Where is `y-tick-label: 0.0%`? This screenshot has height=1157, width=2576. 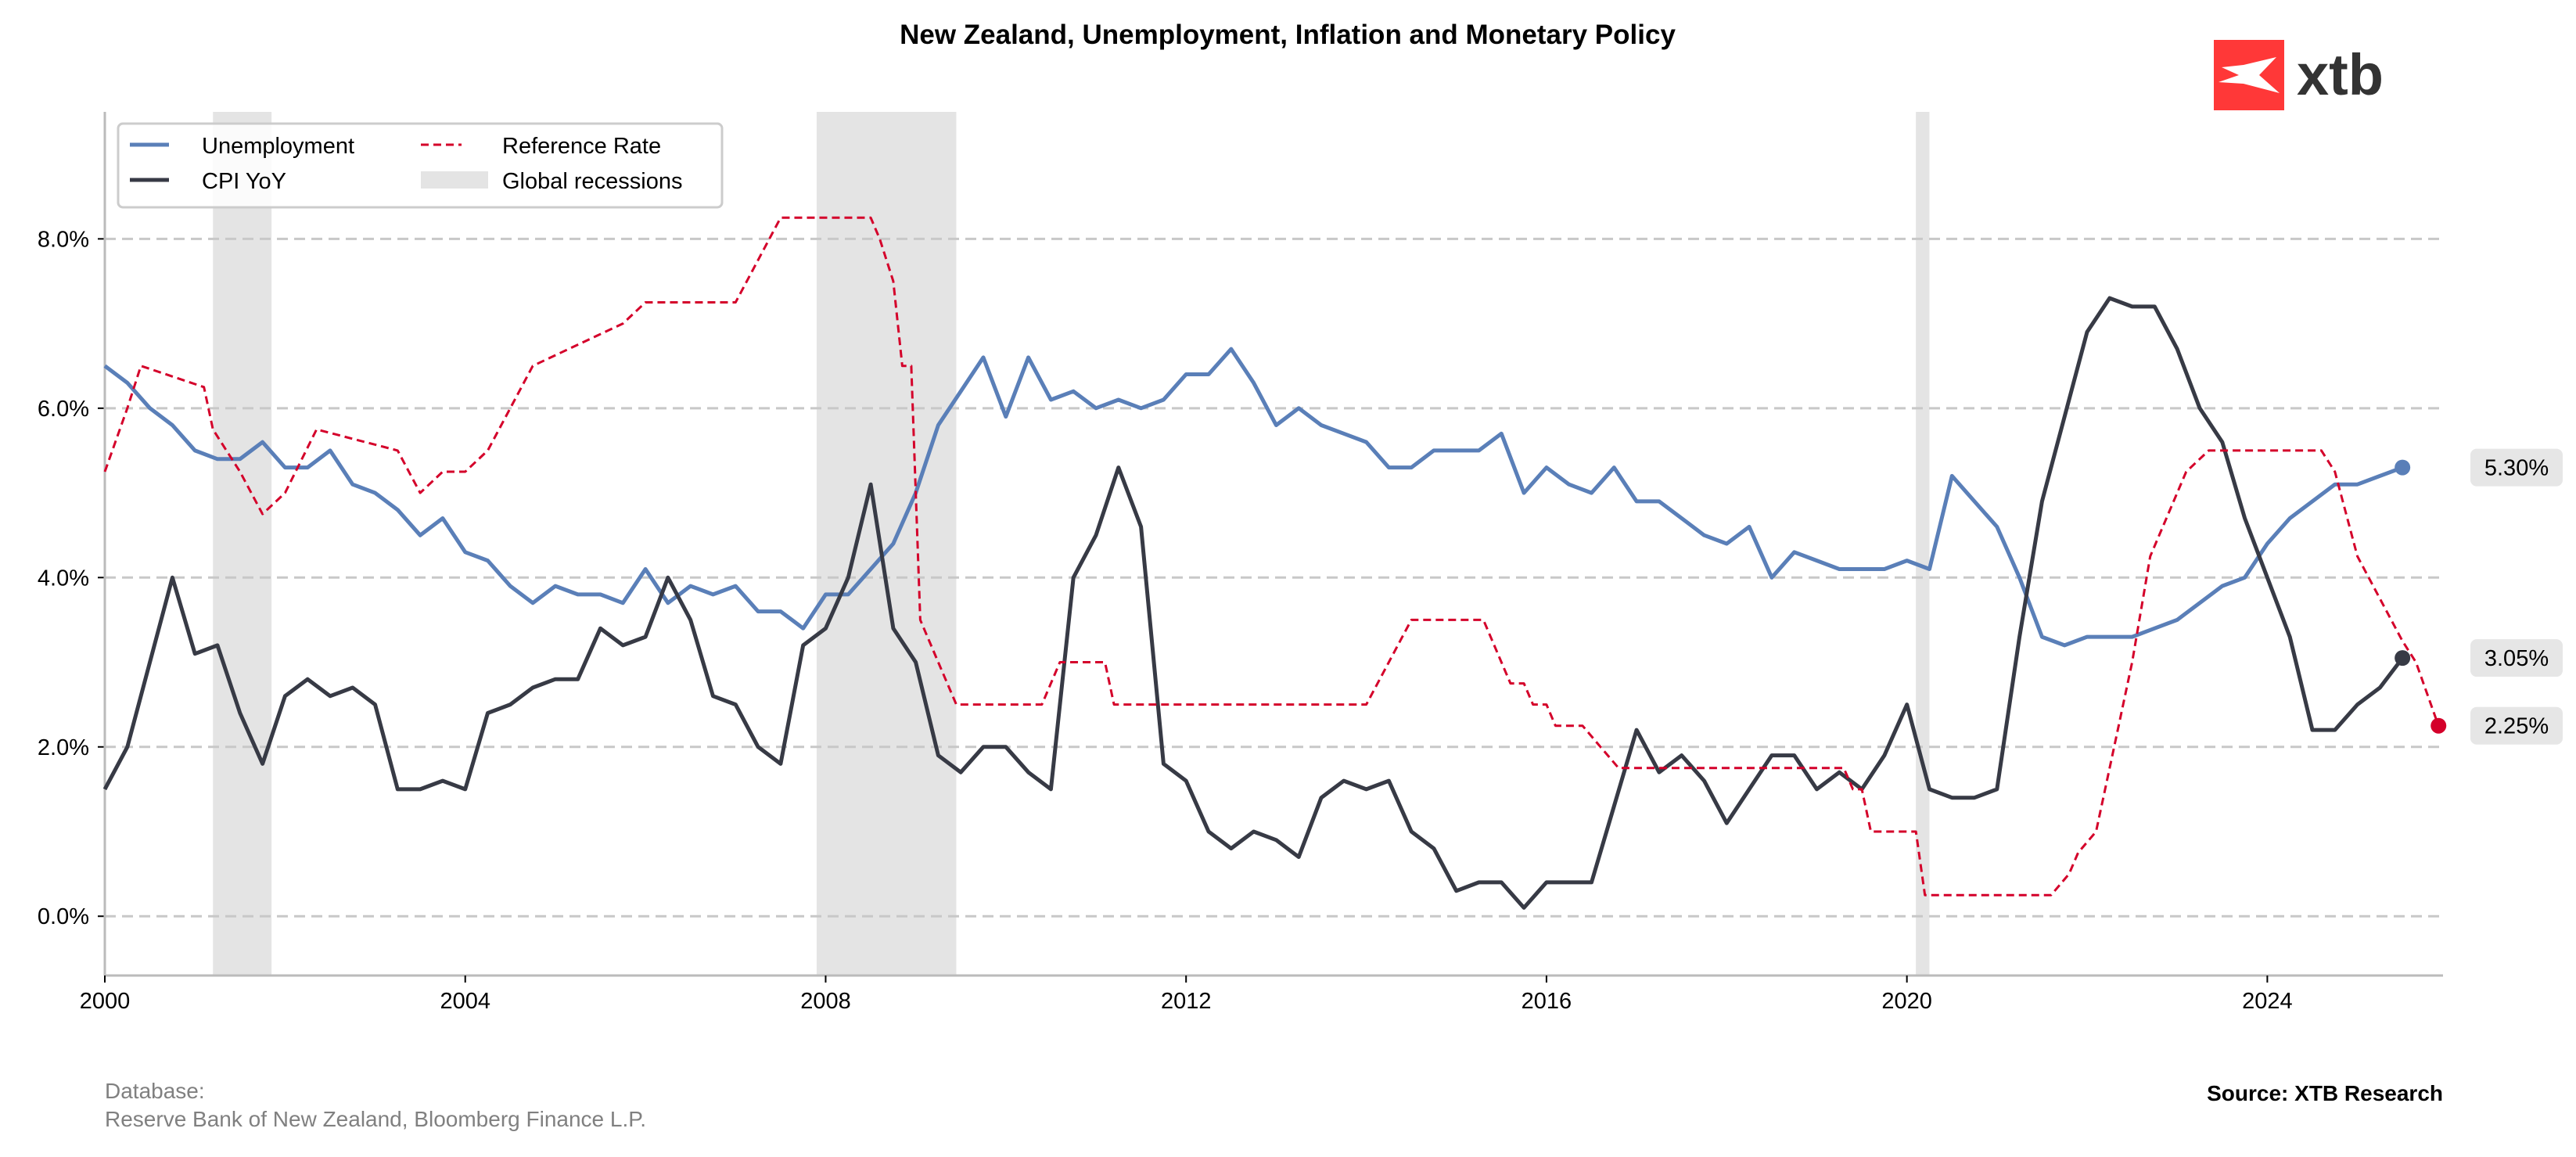
y-tick-label: 0.0% is located at coordinates (64, 917).